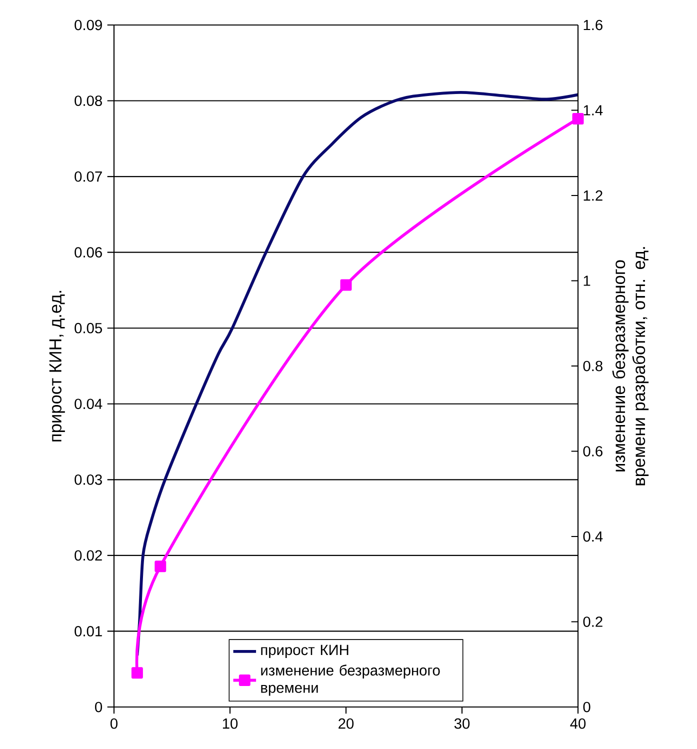 The width and height of the screenshot is (697, 749). Describe the element at coordinates (57, 366) in the screenshot. I see `y-axis-title: прирост КИН, д.ед.` at that location.